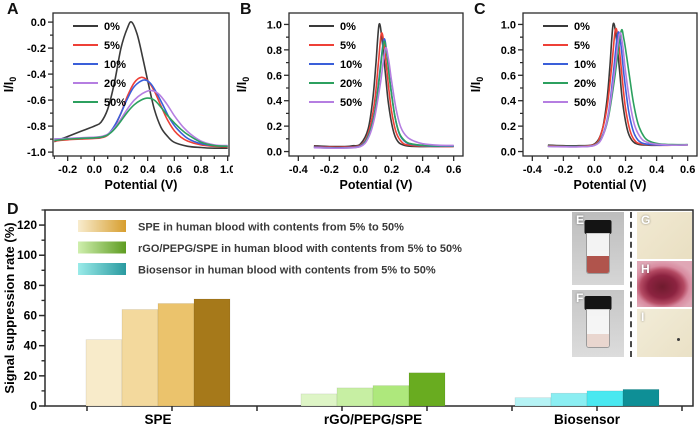 Image resolution: width=700 pixels, height=430 pixels. I want to click on vial-with-clear-liquid, so click(598, 323).